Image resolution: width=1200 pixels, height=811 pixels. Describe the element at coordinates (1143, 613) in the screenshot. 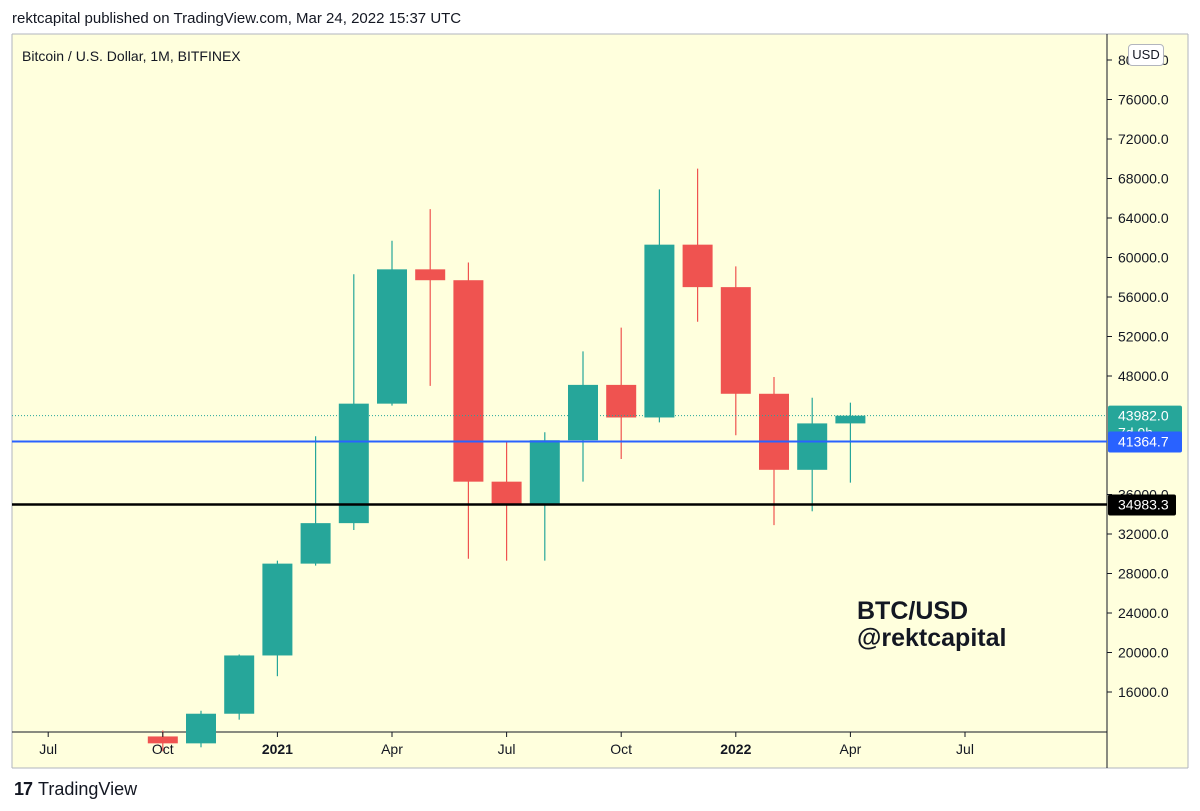

I see `price-tick-label: 24000.0` at that location.